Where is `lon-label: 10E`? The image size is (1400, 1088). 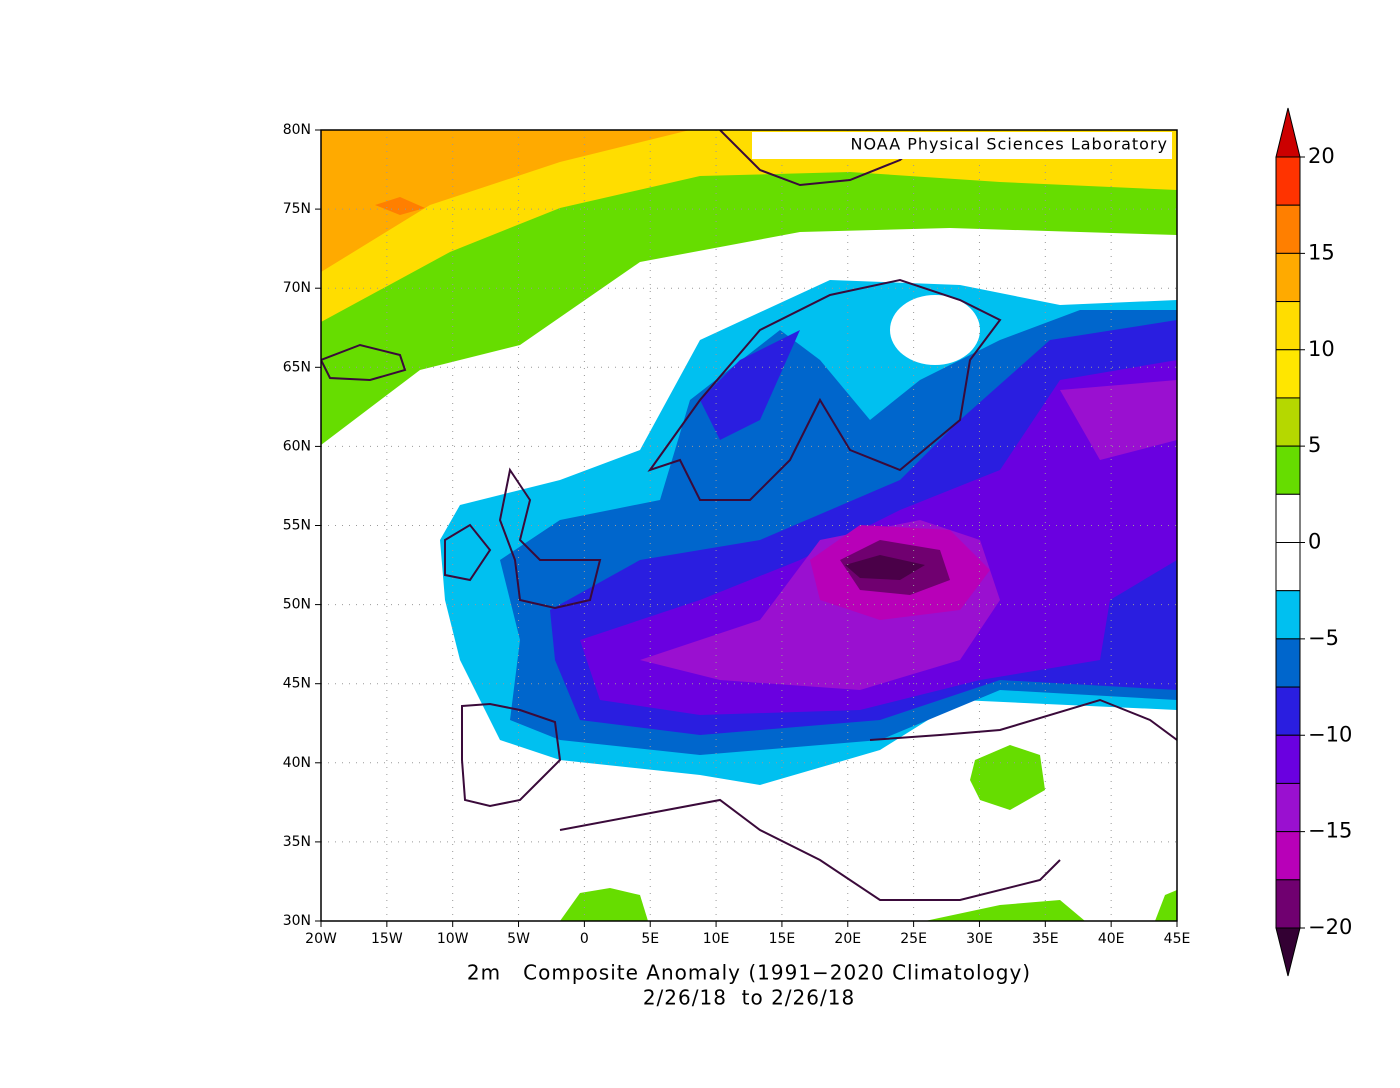
lon-label: 10E is located at coordinates (716, 939).